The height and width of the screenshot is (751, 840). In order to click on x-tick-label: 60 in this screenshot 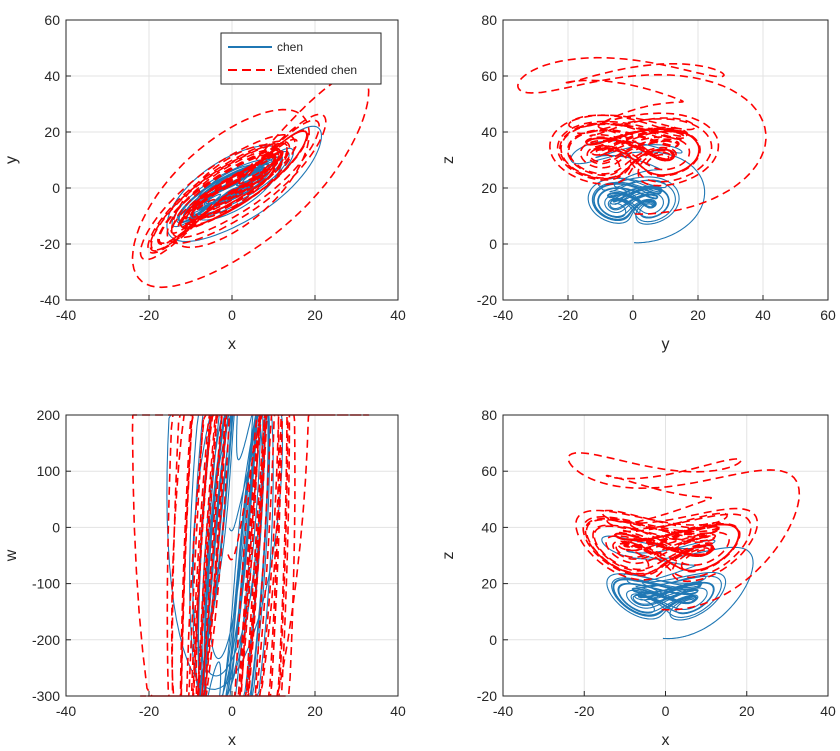, I will do `click(828, 315)`.